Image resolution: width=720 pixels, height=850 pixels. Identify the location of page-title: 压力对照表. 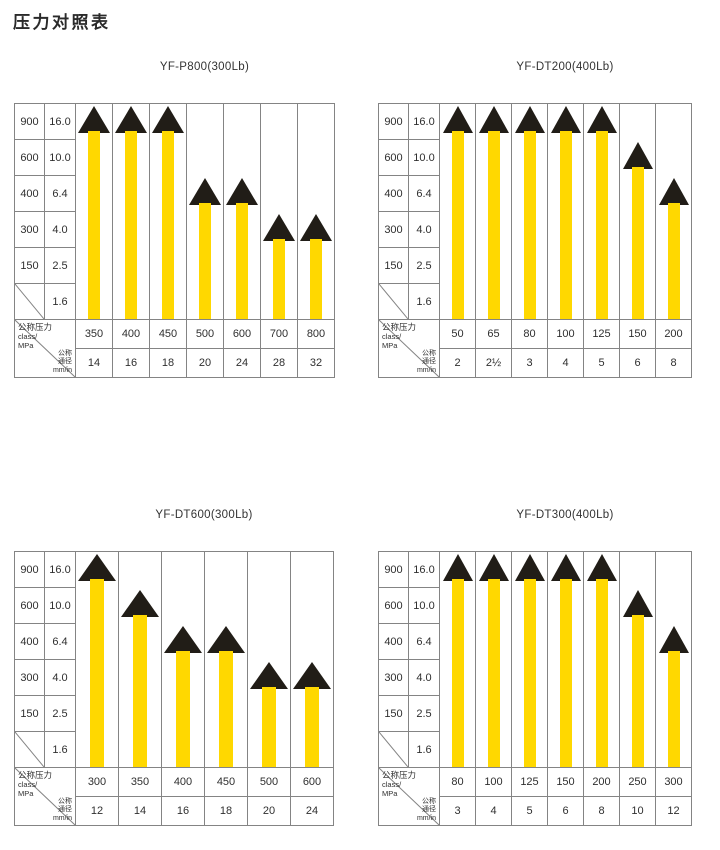
(62, 22).